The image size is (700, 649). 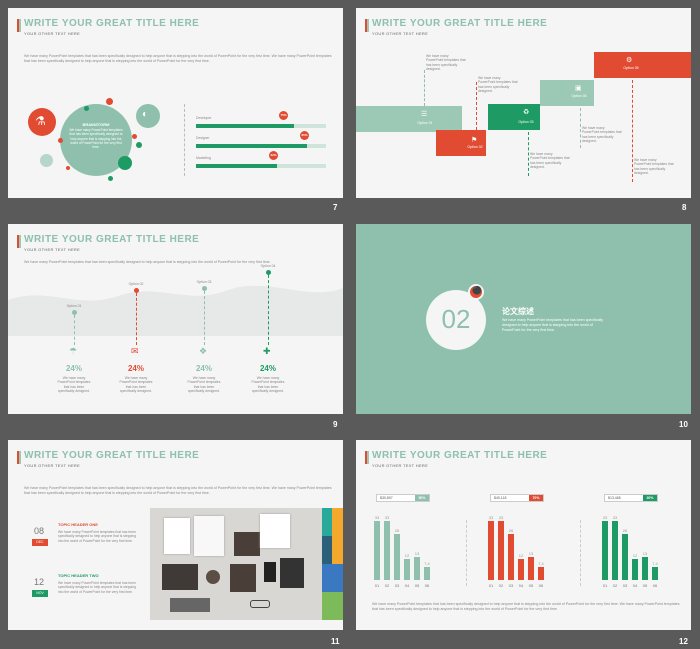 What do you see at coordinates (475, 147) in the screenshot?
I see `option-2-tag: Option 02` at bounding box center [475, 147].